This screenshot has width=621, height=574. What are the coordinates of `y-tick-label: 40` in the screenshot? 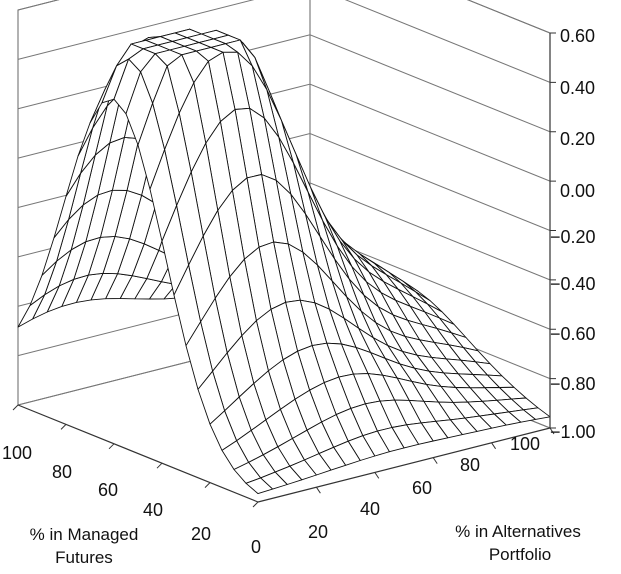 It's located at (370, 509).